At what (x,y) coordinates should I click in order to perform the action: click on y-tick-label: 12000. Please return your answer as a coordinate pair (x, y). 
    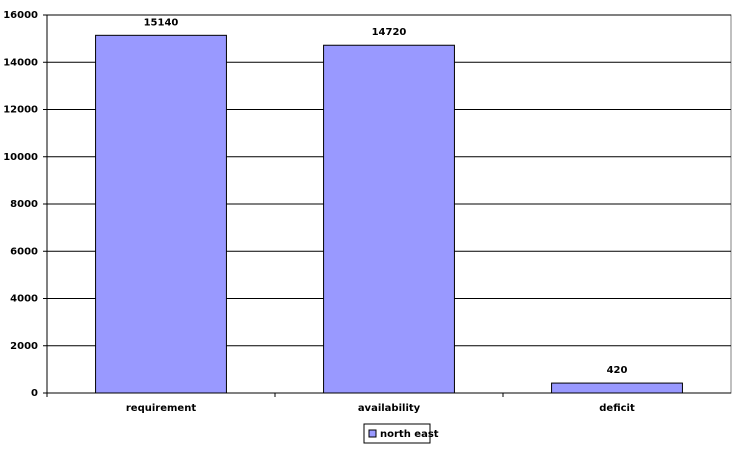
    Looking at the image, I should click on (20, 110).